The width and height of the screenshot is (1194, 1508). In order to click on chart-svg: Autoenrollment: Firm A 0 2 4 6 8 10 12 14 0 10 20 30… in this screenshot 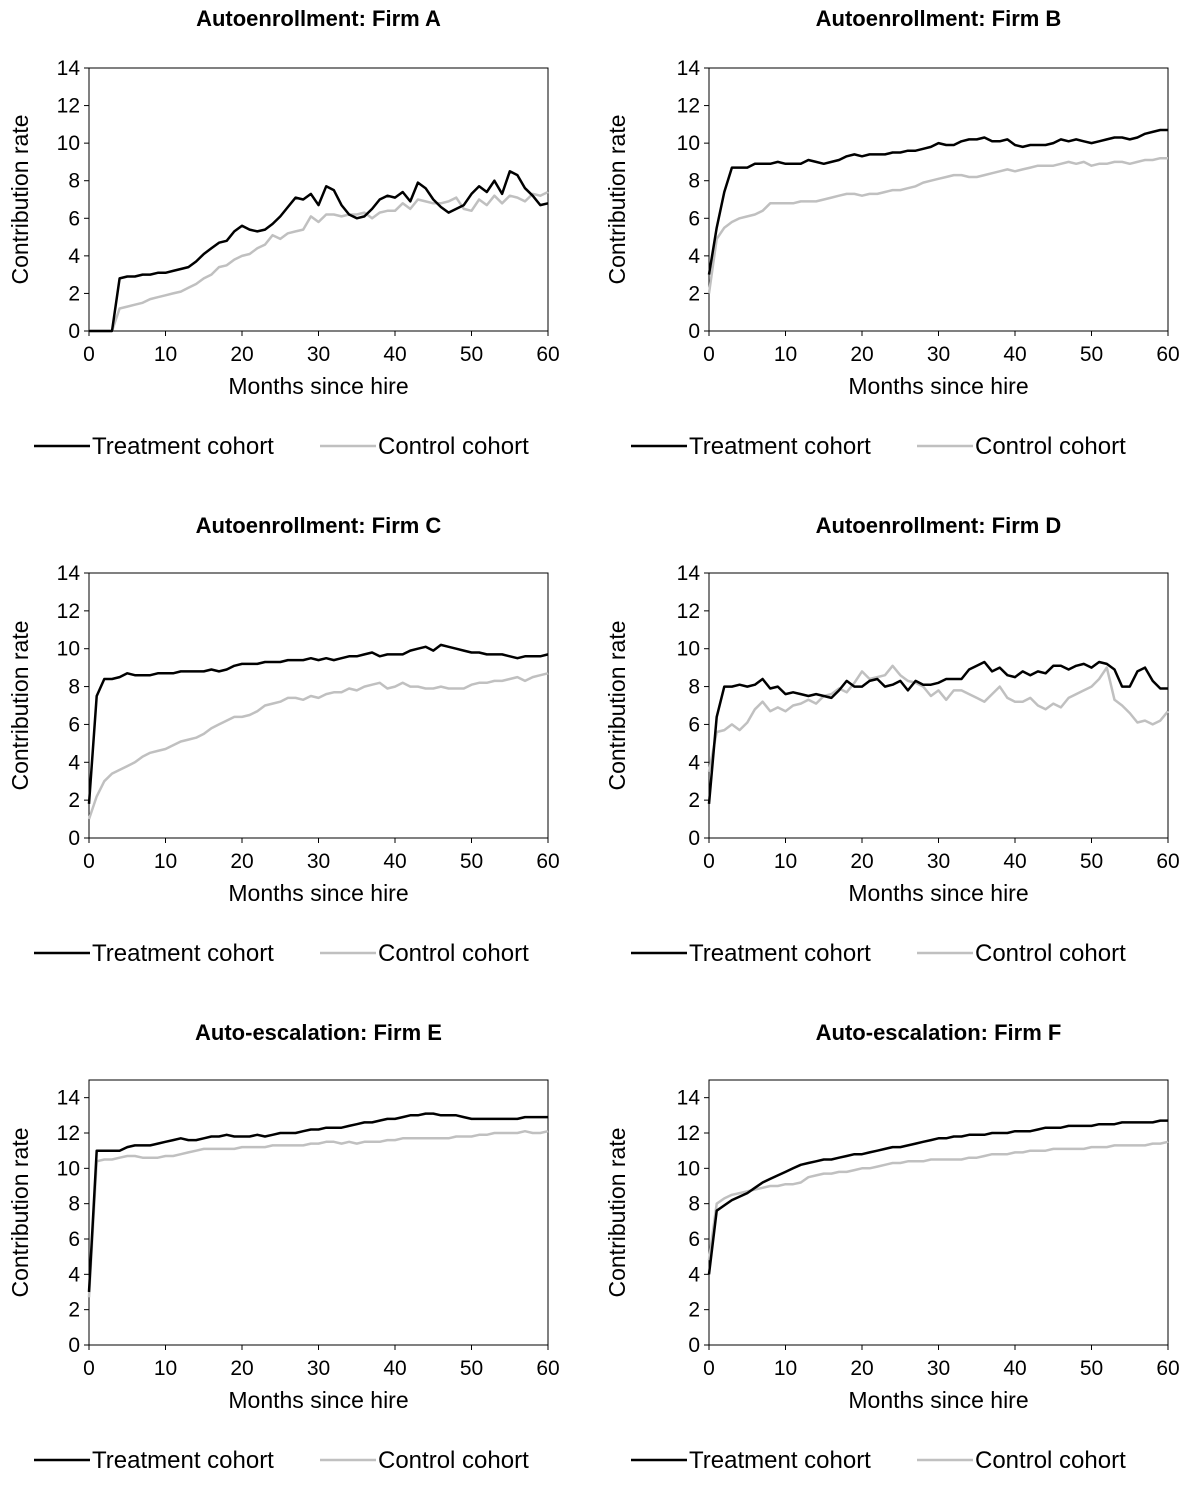, I will do `click(283, 233)`.